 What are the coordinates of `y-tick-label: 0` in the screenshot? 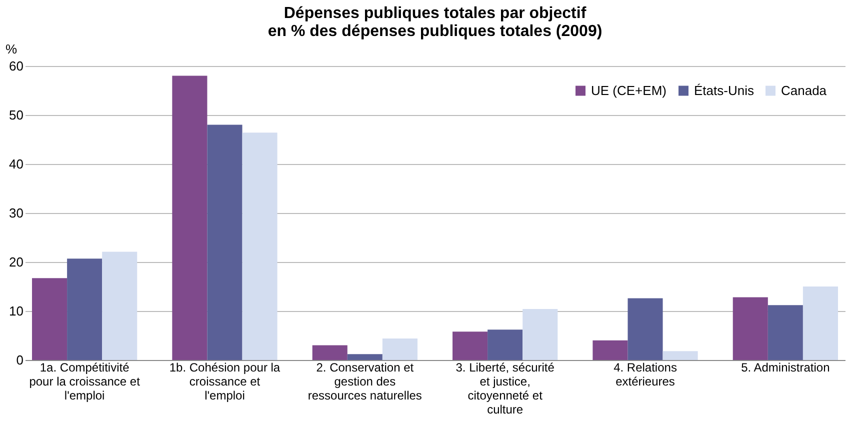 It's located at (20, 360).